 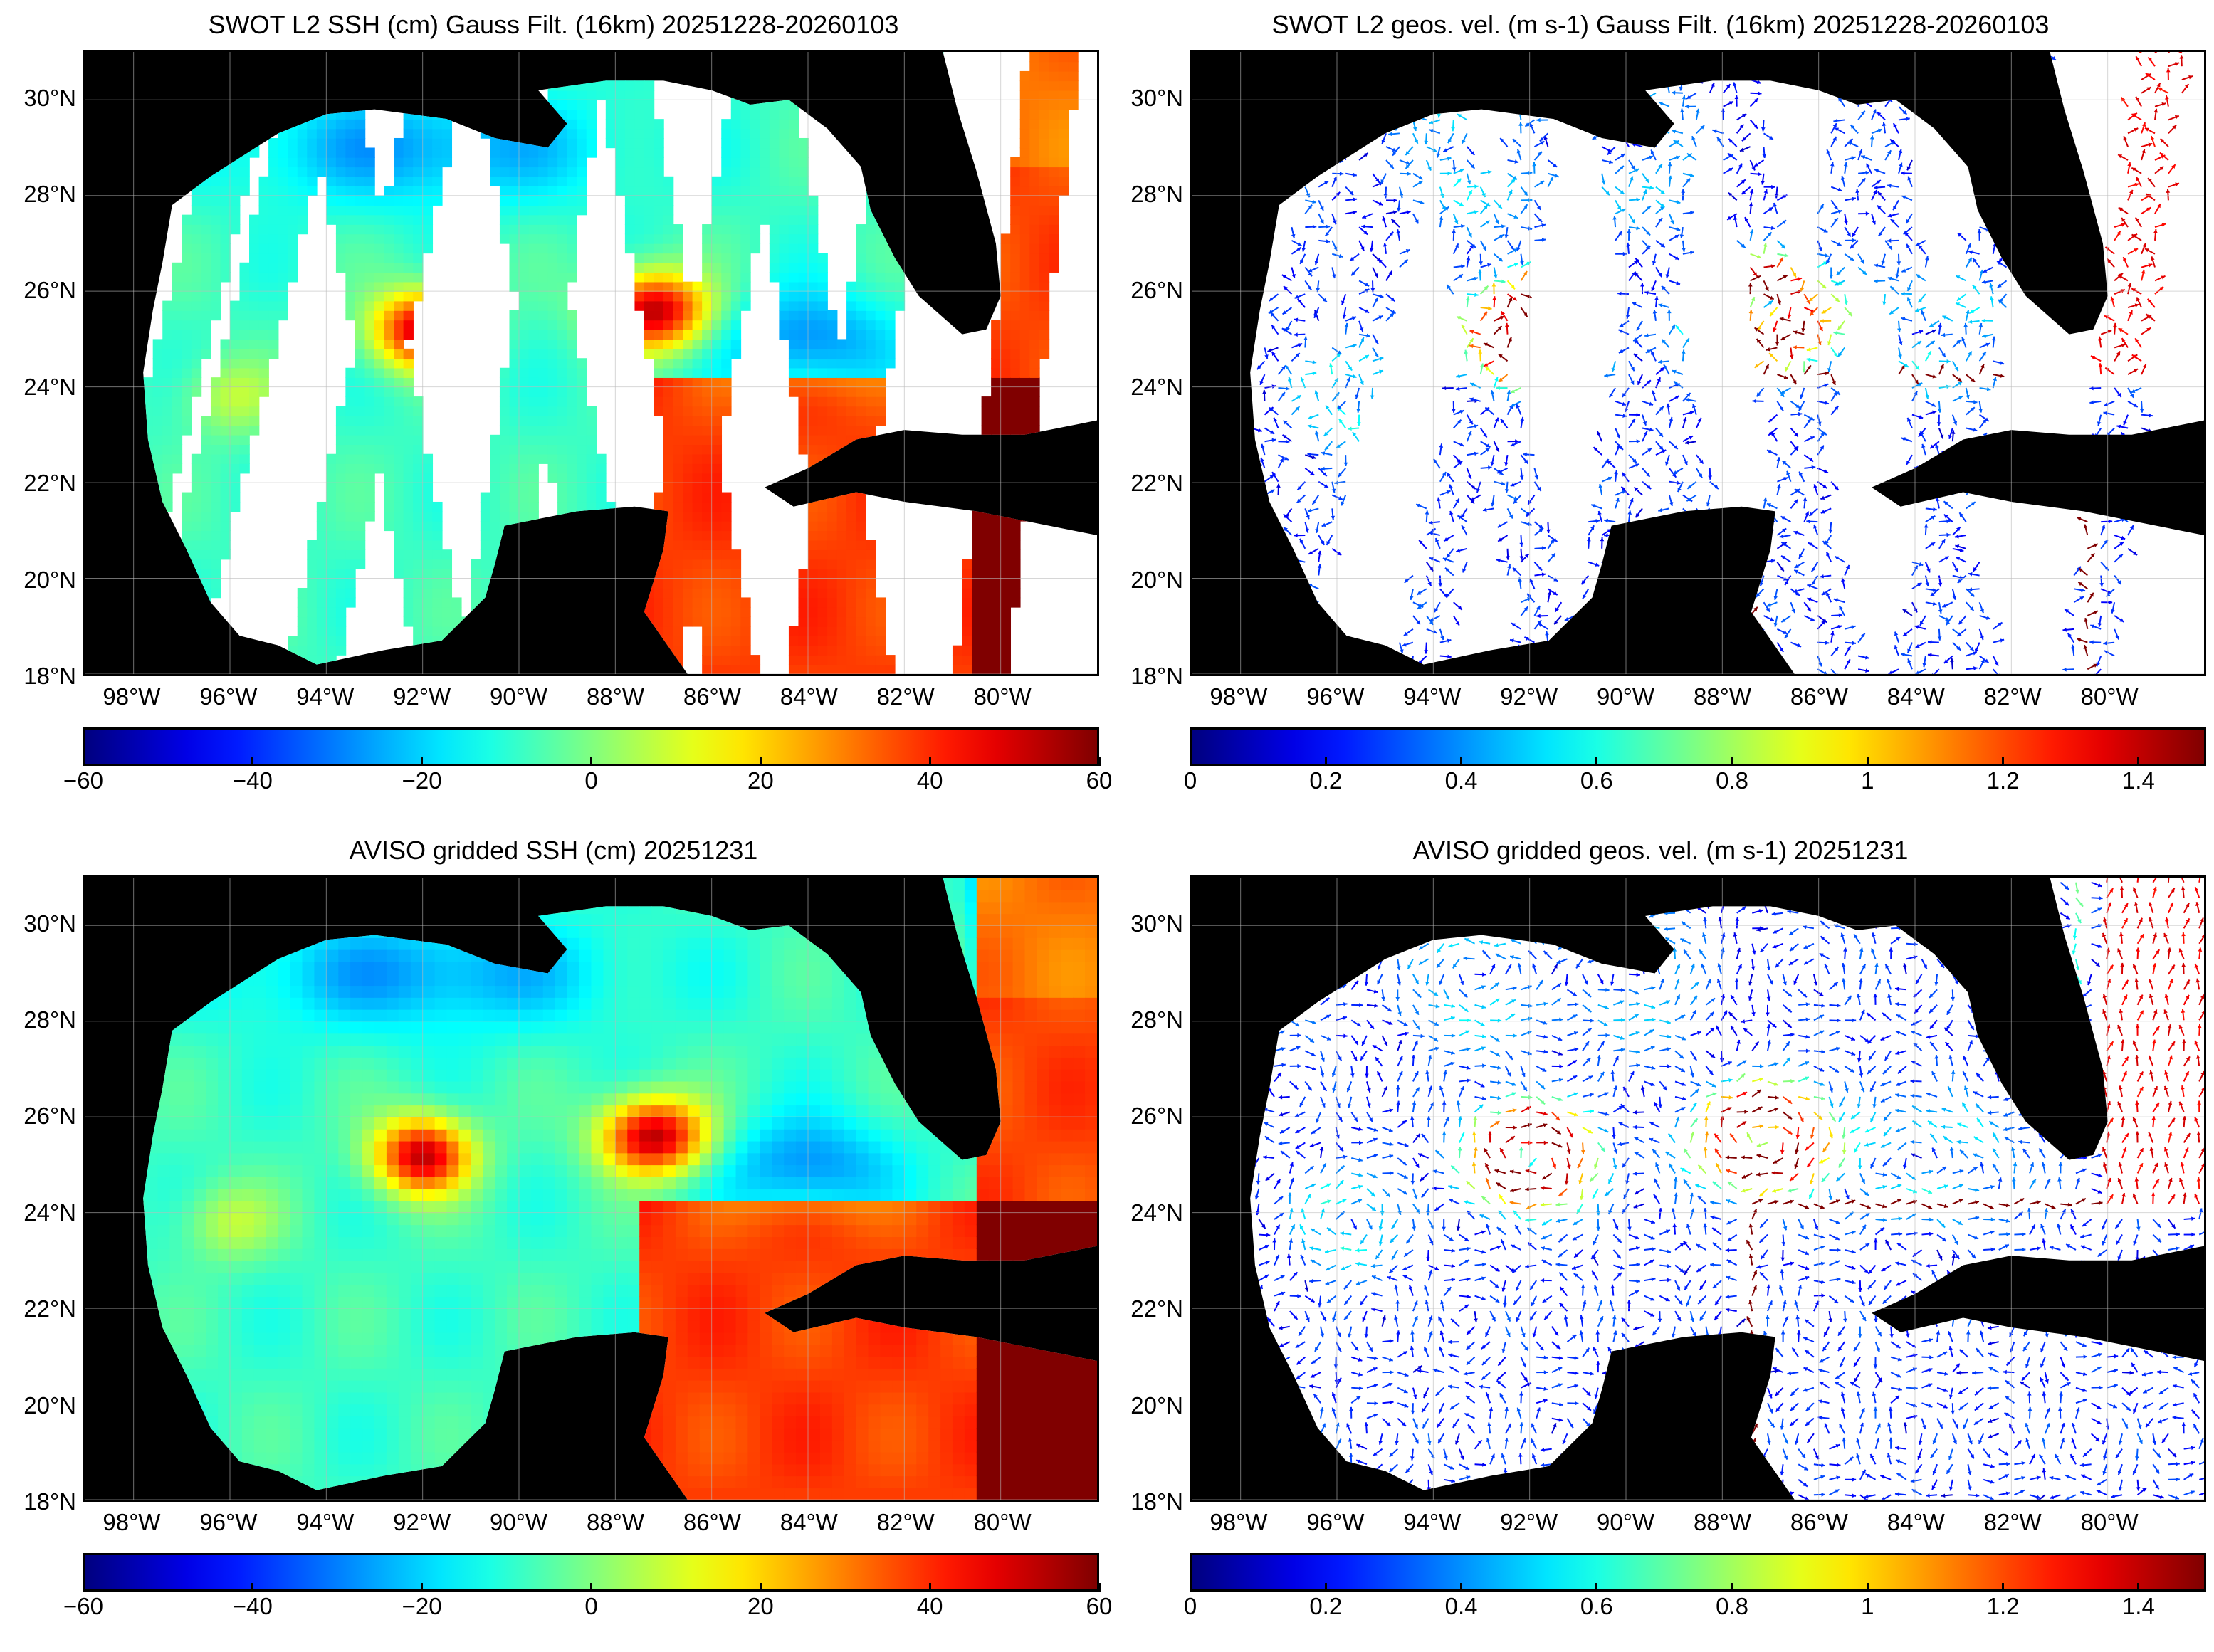 What do you see at coordinates (83, 1606) in the screenshot?
I see `colorbar-label: −60` at bounding box center [83, 1606].